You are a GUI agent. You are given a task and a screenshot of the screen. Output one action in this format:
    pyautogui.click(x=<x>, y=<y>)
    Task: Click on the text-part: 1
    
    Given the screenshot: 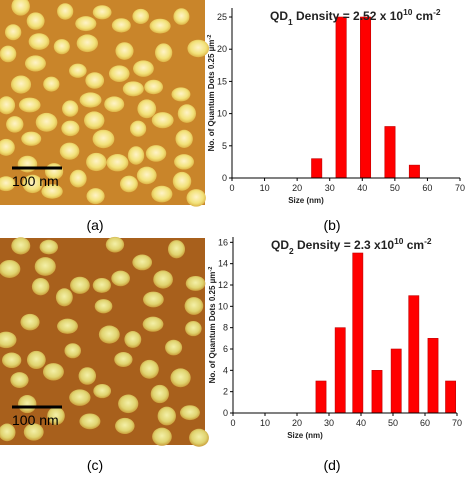 What is the action you would take?
    pyautogui.click(x=290, y=22)
    